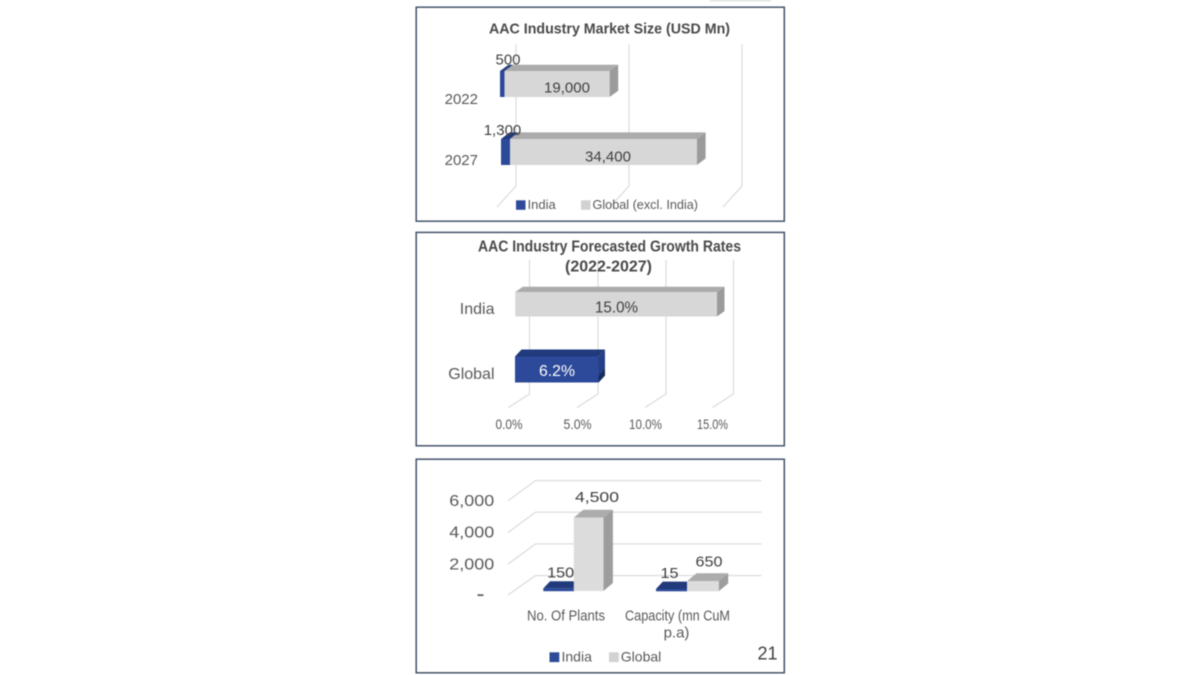 Image resolution: width=1200 pixels, height=675 pixels. I want to click on svg-text: 1,300, so click(503, 130).